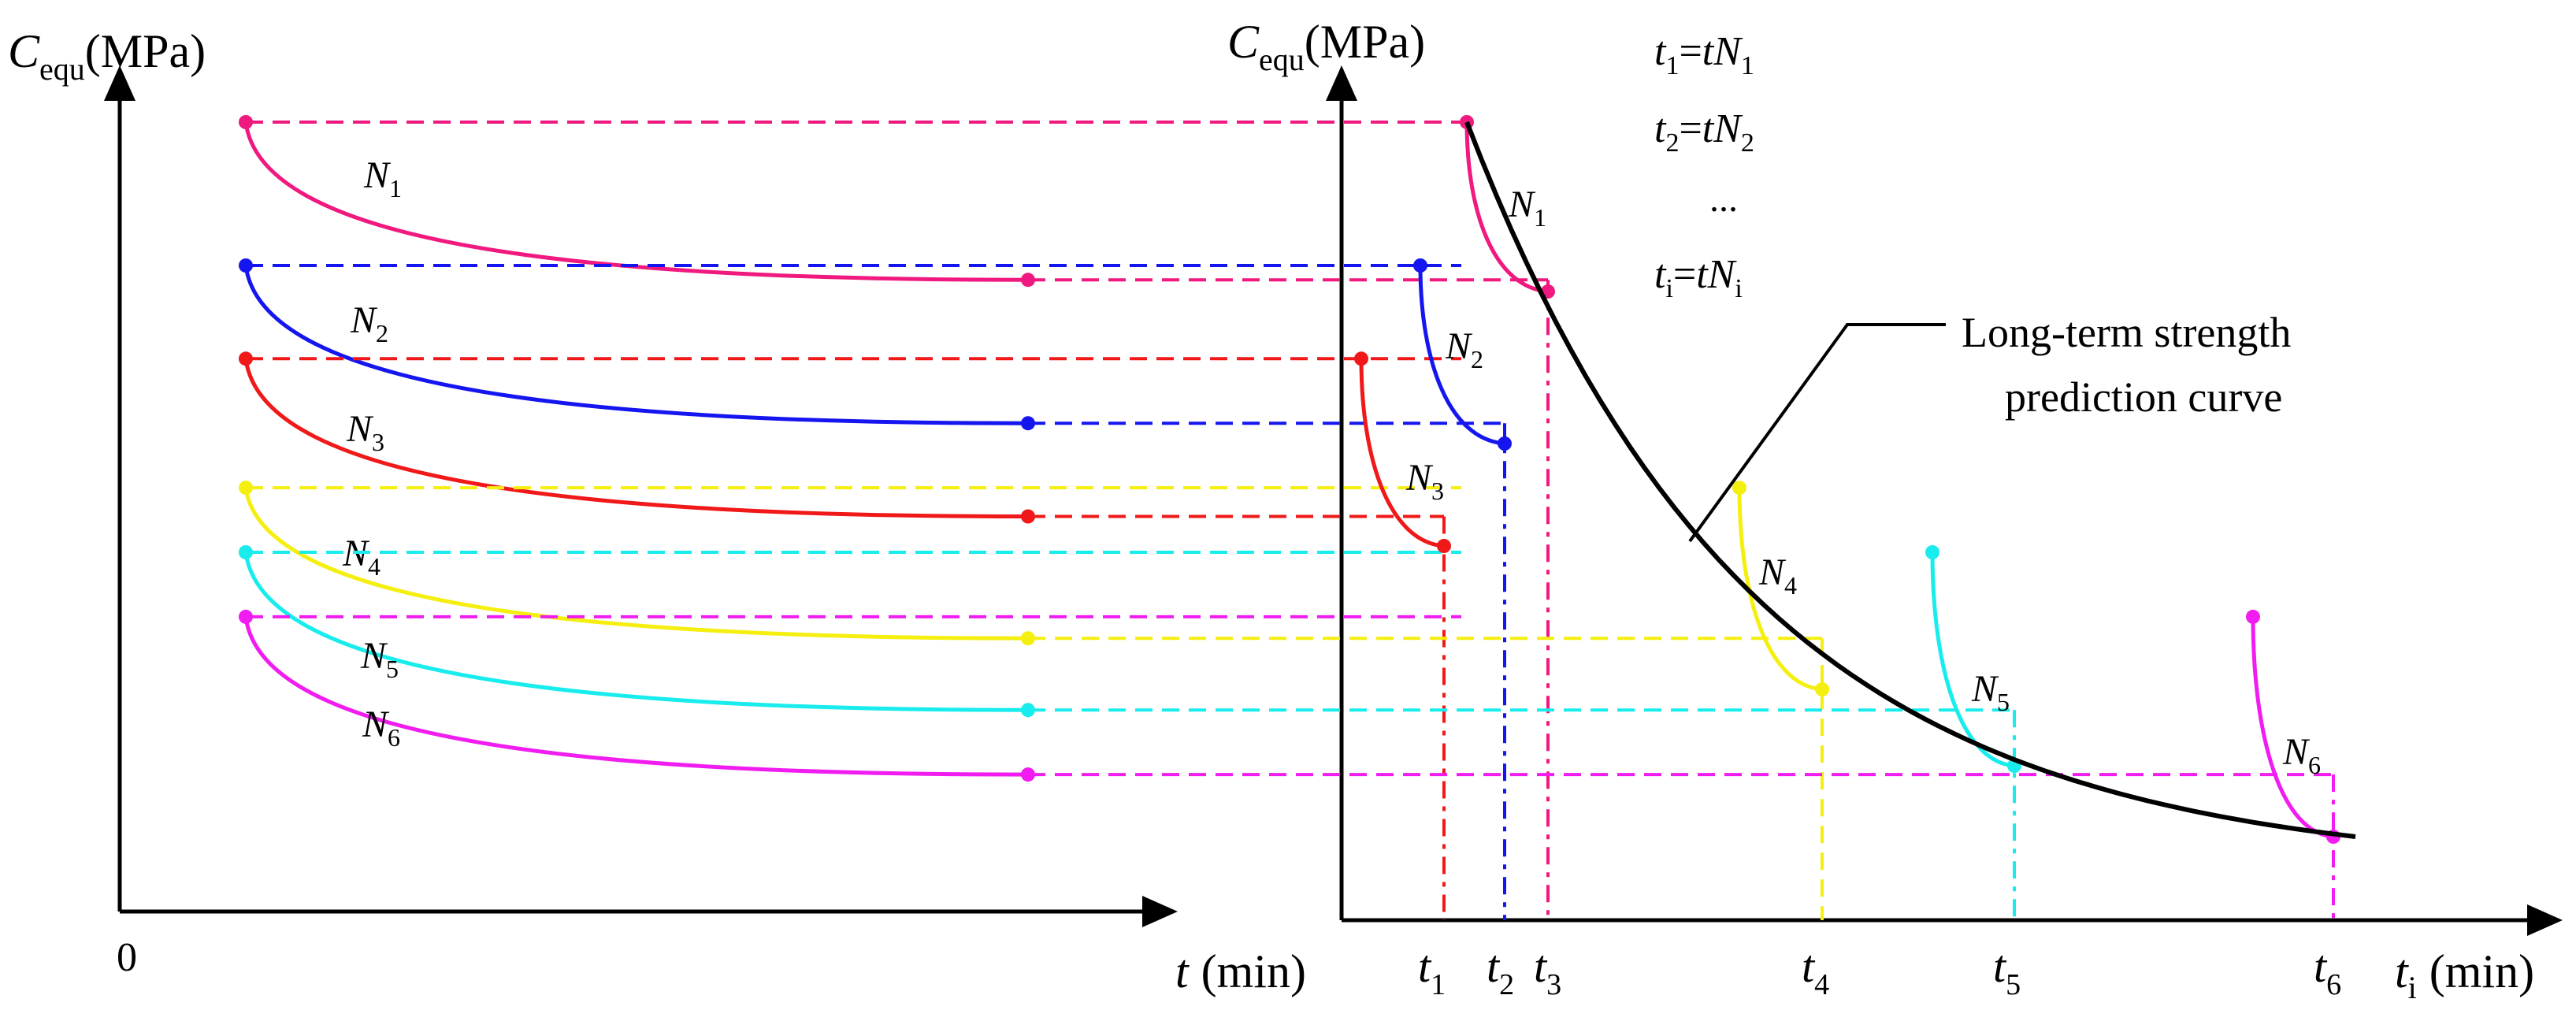 This screenshot has height=1010, width=2576. I want to click on right-label-N1: N1, so click(1527, 208).